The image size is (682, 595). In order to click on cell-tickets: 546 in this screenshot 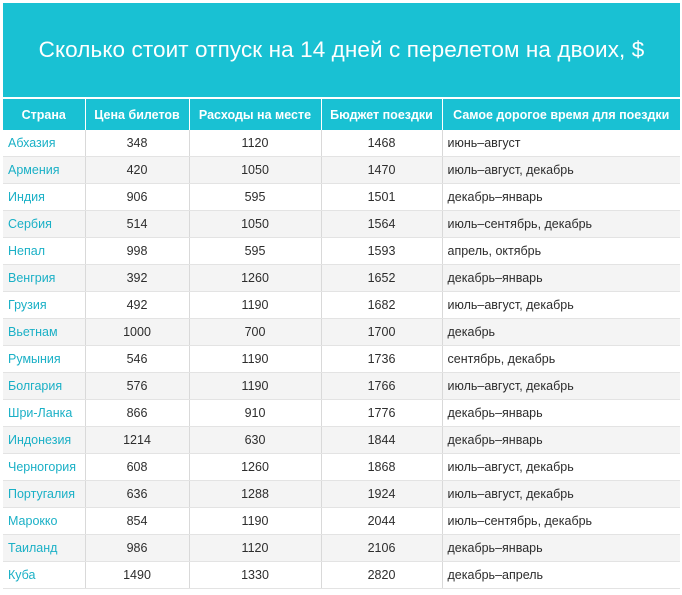, I will do `click(137, 359)`.